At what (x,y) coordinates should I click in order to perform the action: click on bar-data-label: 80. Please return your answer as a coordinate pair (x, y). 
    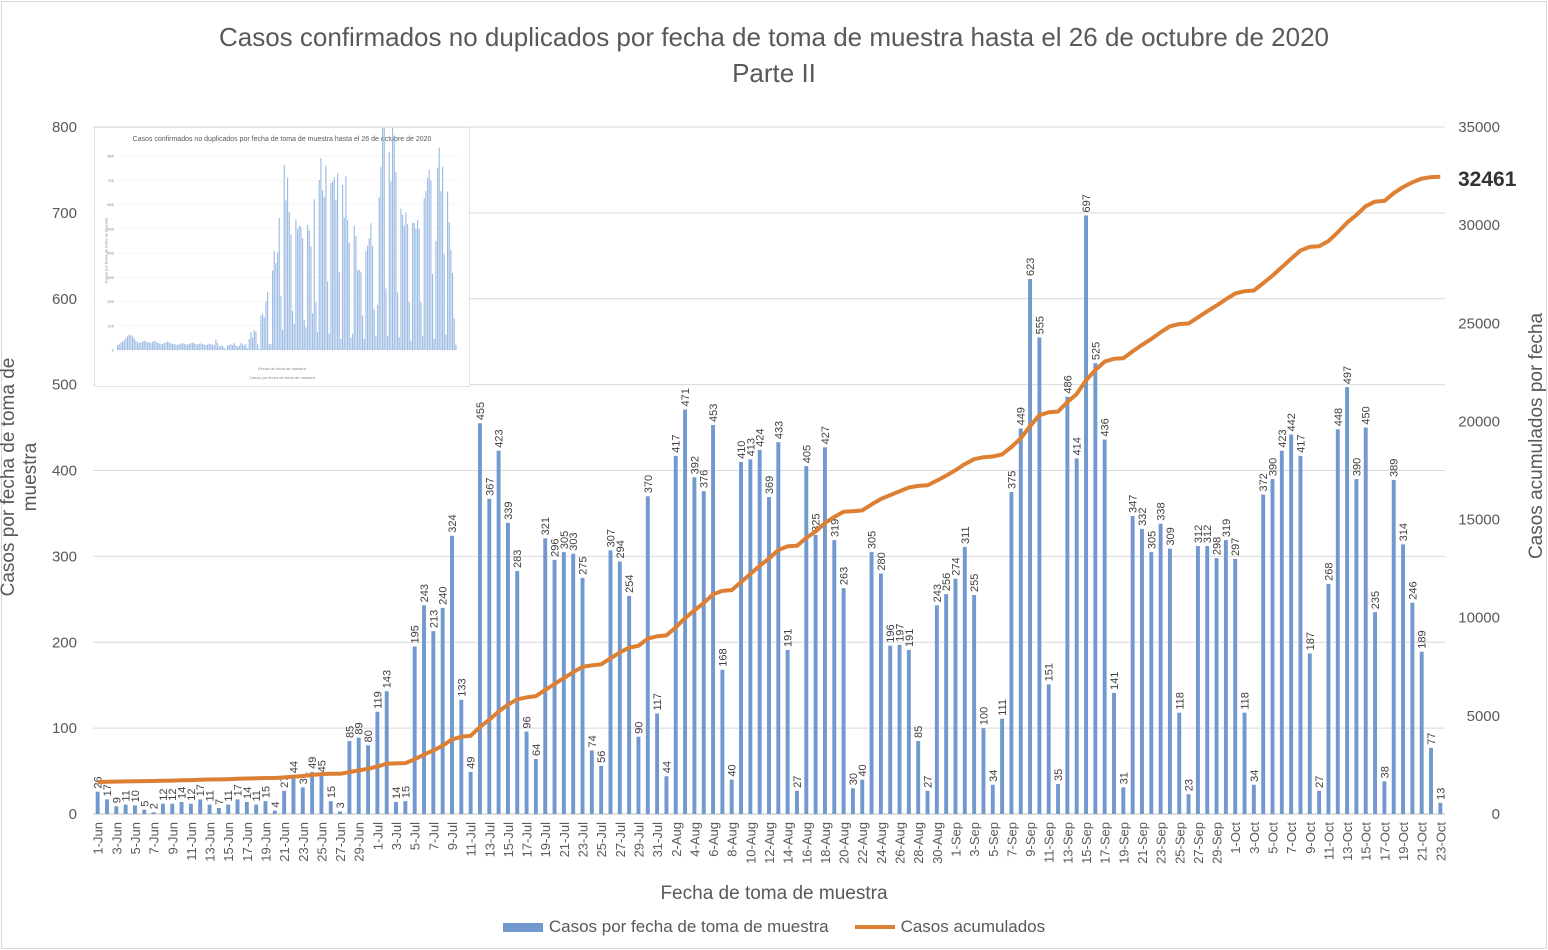
    Looking at the image, I should click on (369, 736).